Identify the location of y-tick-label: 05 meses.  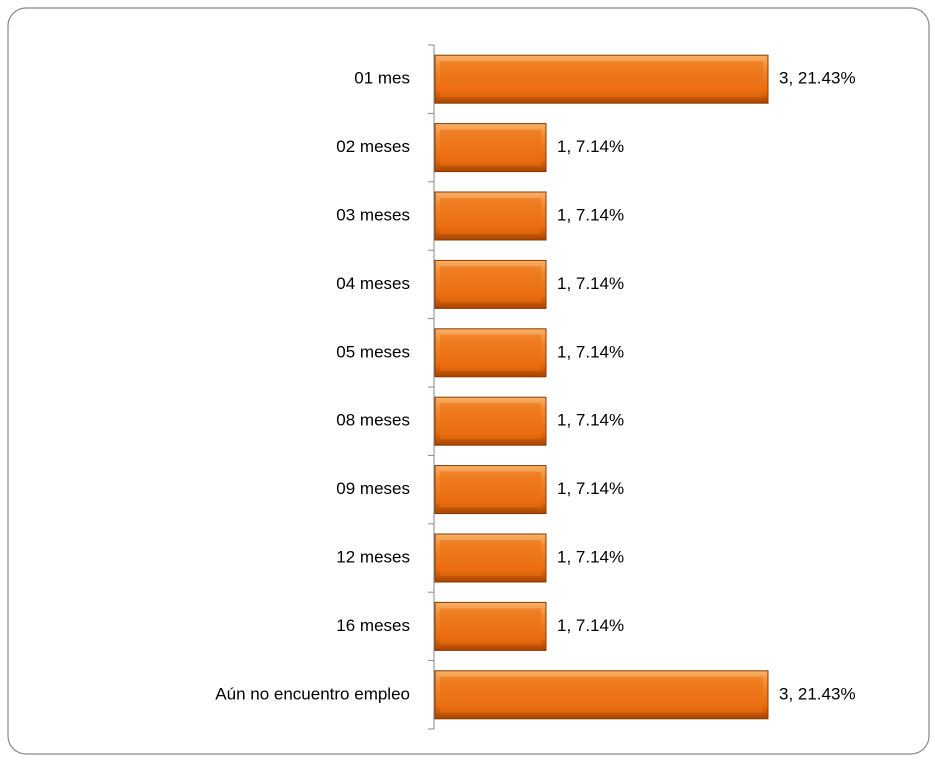
(373, 351).